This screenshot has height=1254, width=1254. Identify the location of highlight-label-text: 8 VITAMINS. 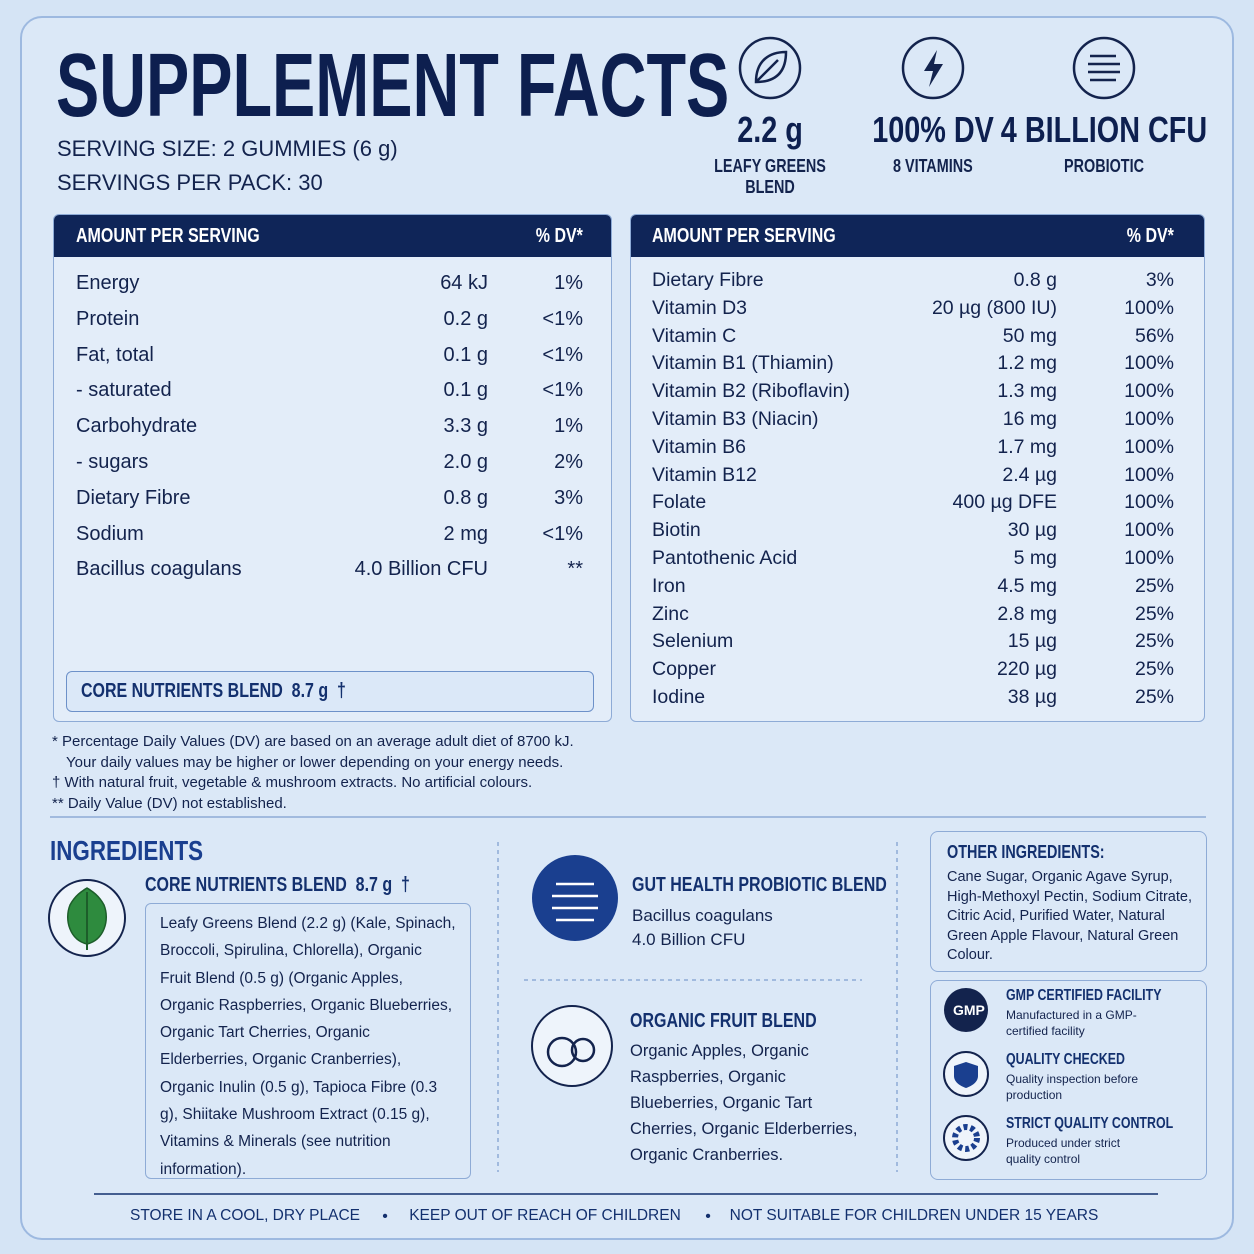
(933, 166).